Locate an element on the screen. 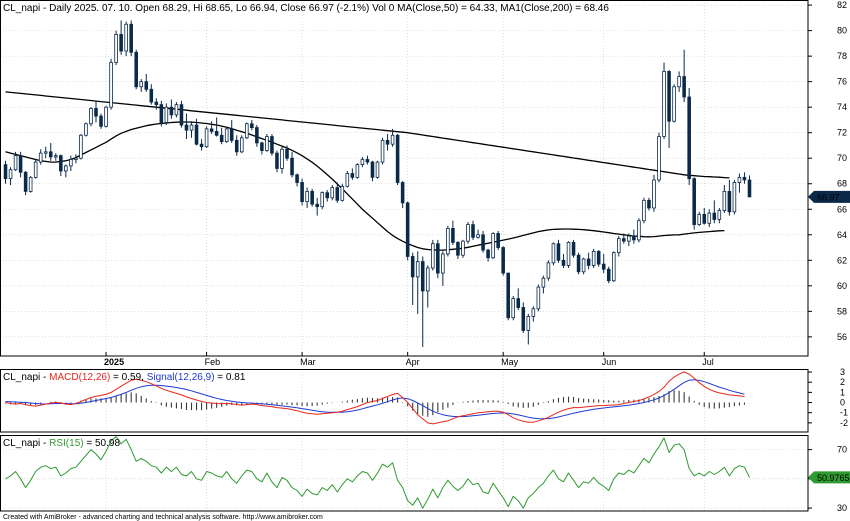 This screenshot has width=850, height=521. rsi-header: CL_napi - RSI(15) = 50.98 is located at coordinates (61, 443).